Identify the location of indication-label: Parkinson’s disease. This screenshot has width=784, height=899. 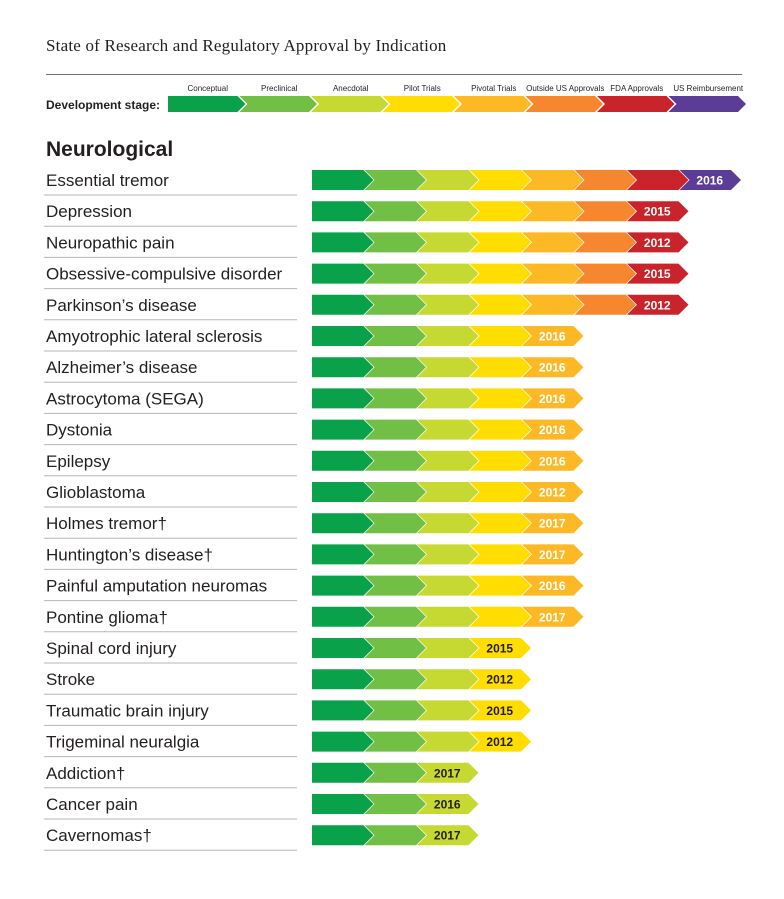
(121, 305).